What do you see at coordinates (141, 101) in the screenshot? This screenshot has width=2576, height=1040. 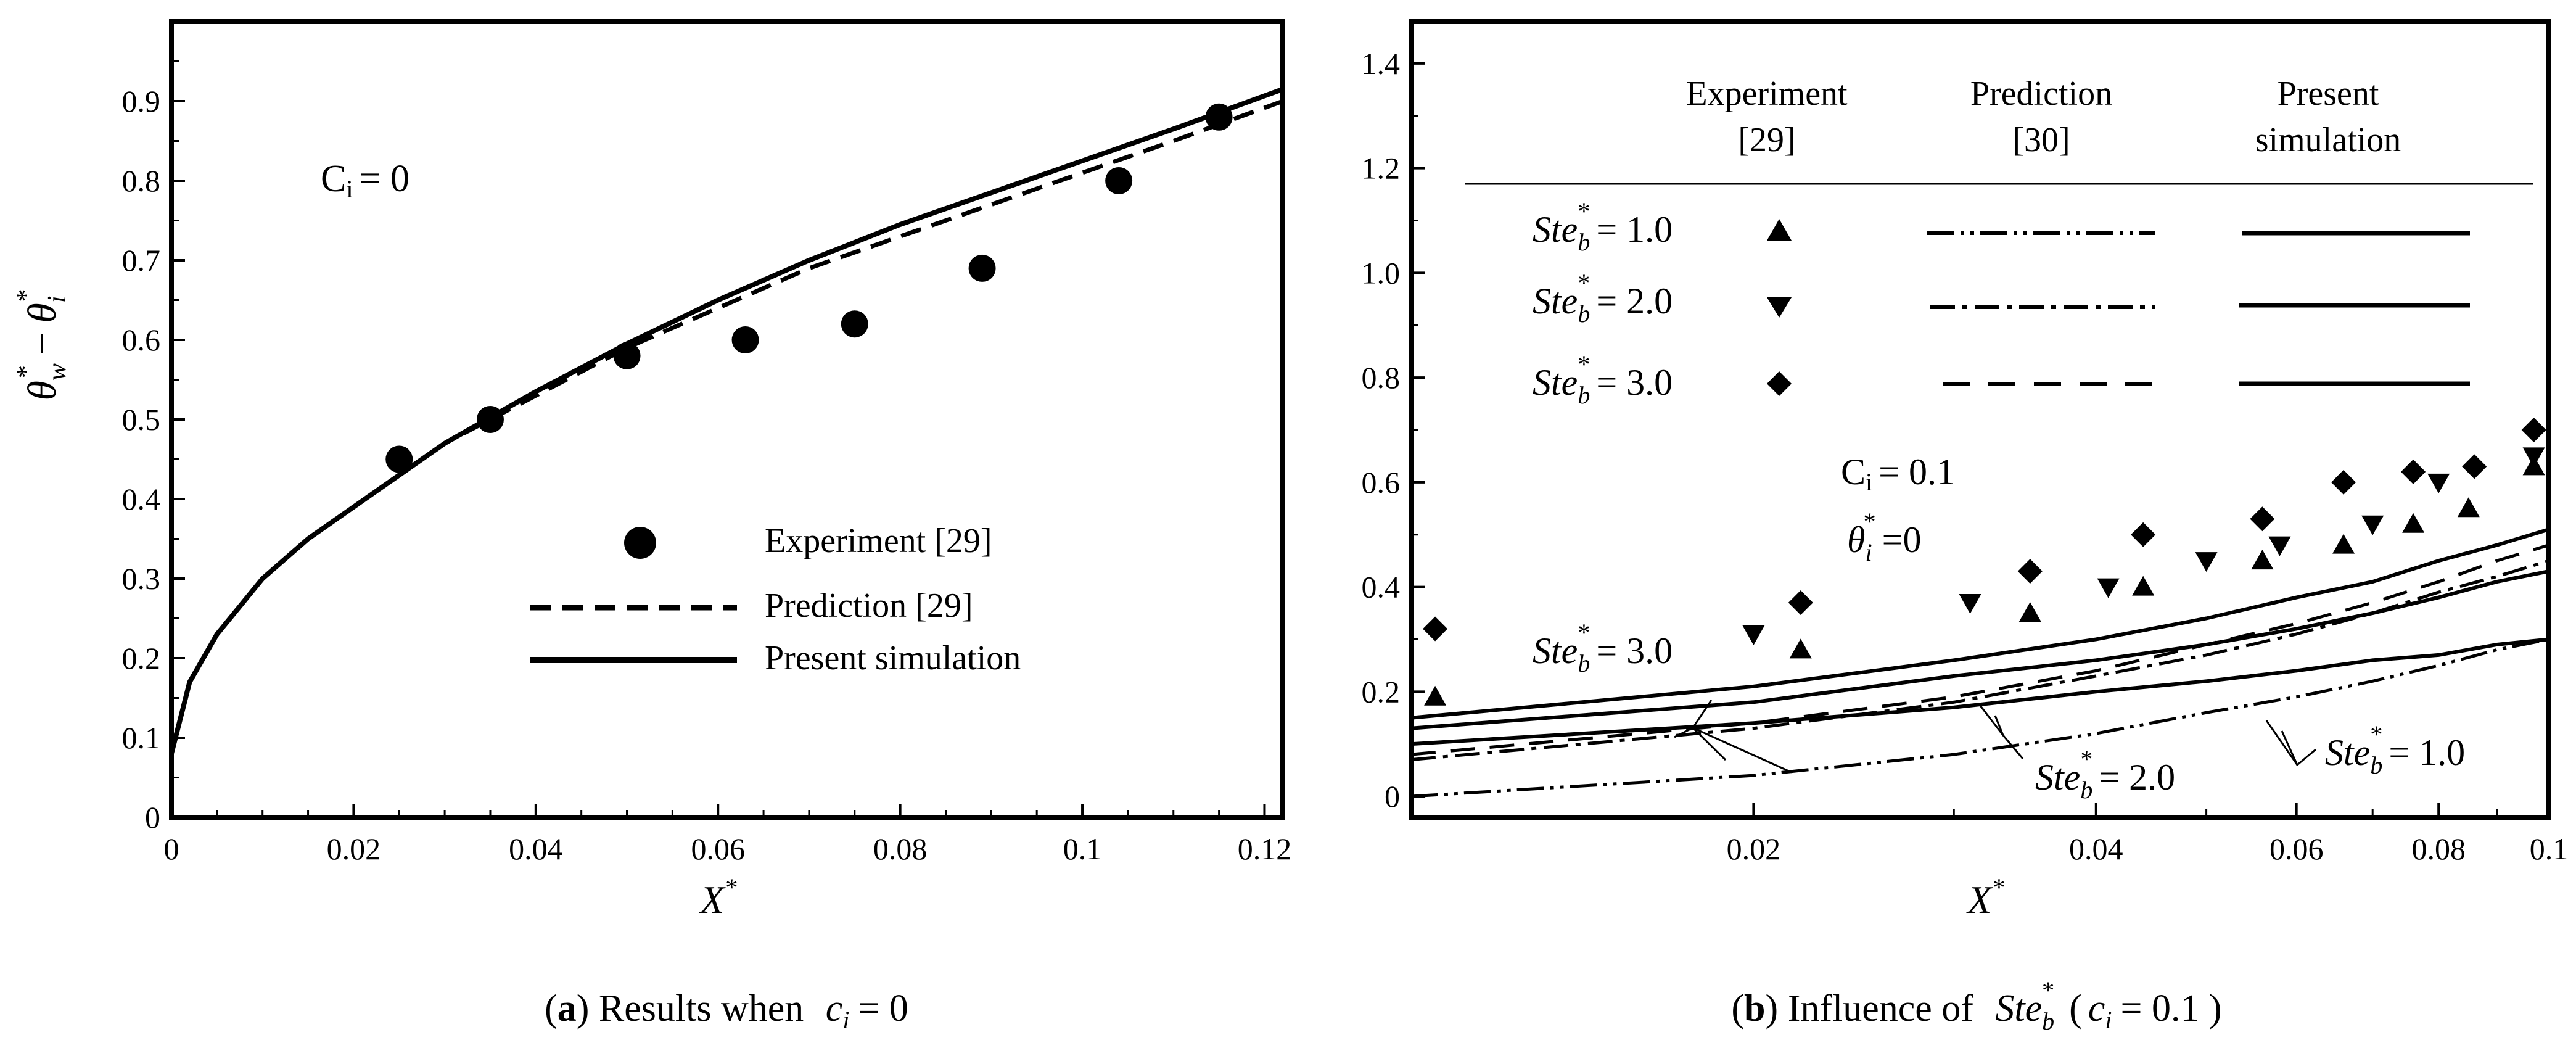 I see `y-tick-label: 0.9` at bounding box center [141, 101].